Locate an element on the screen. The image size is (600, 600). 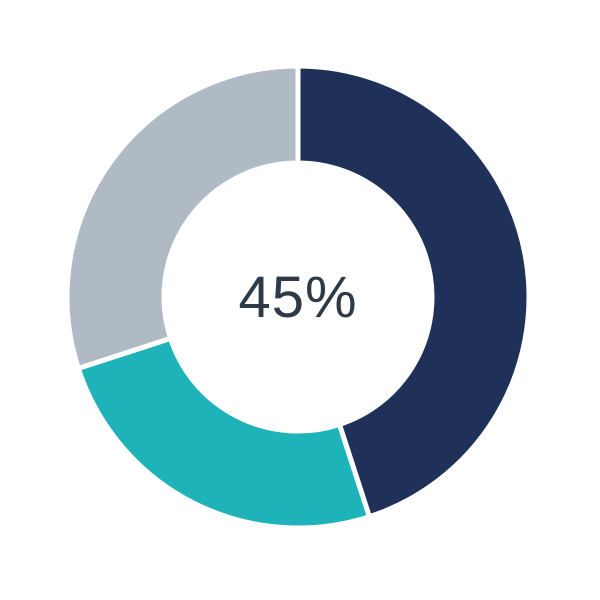
donut-center-label: 45% is located at coordinates (298, 297).